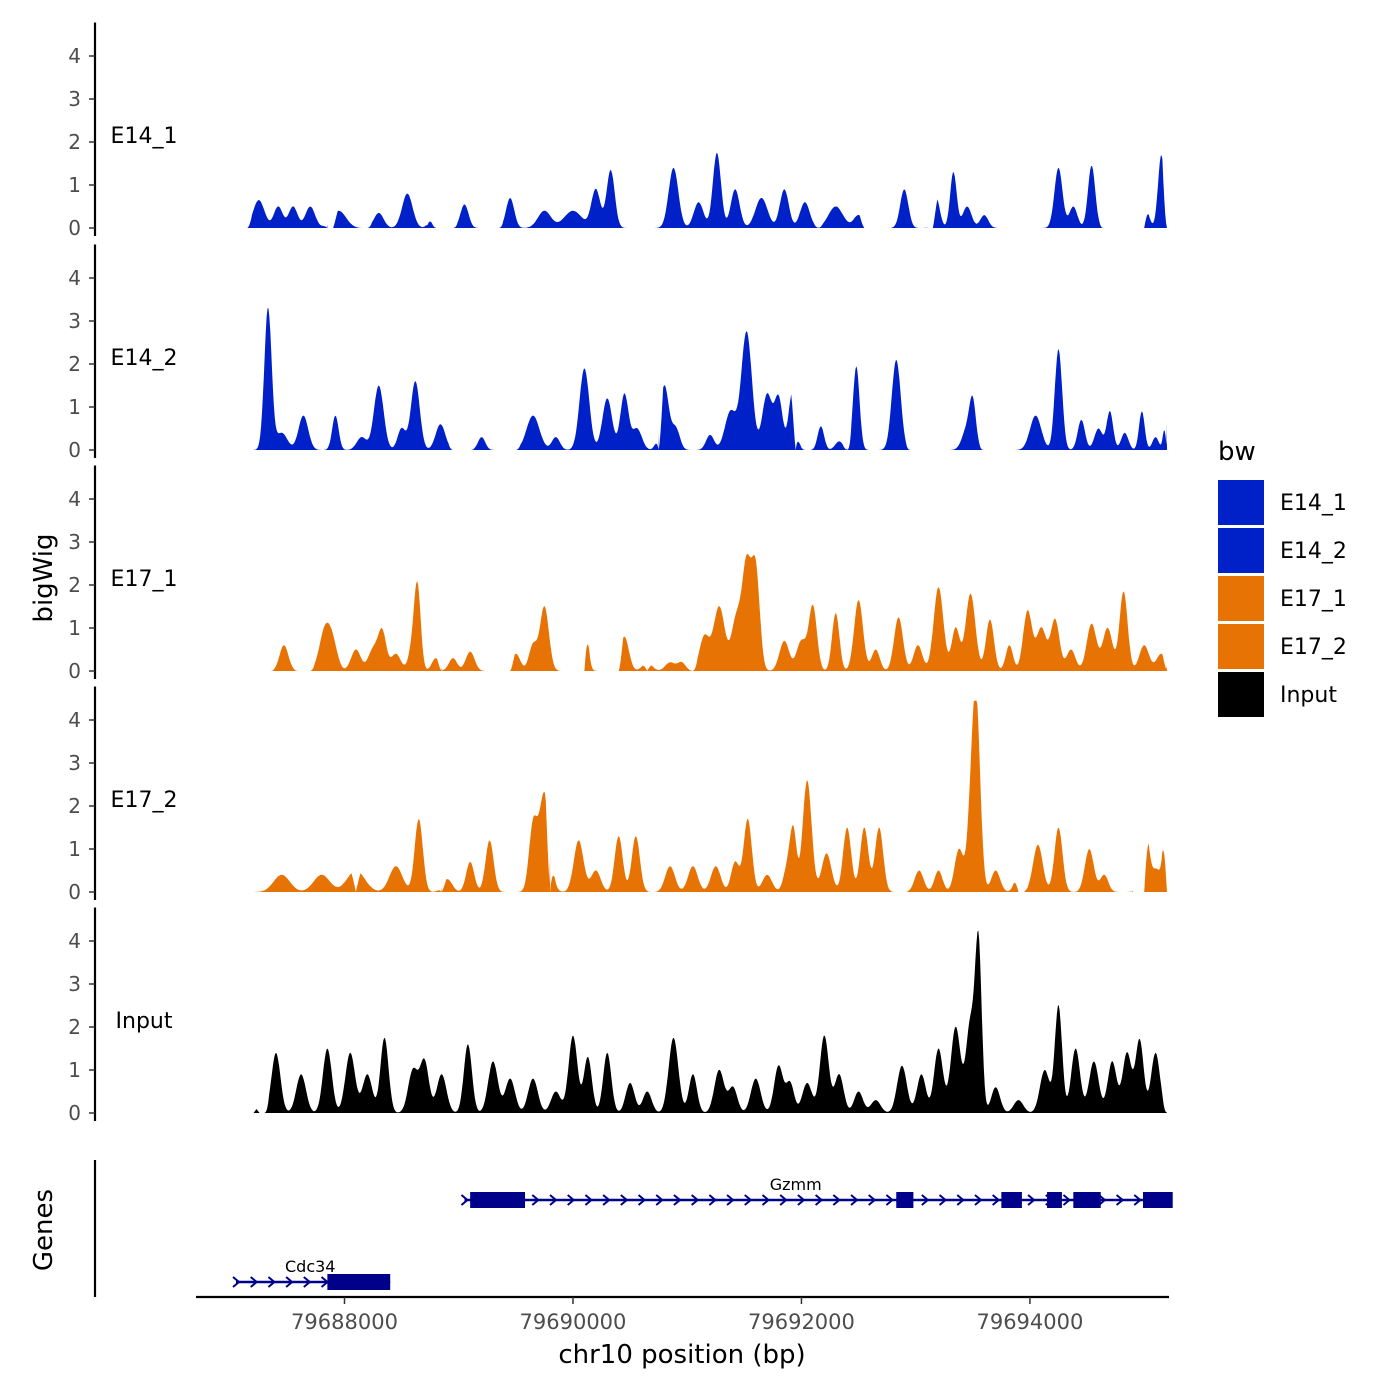  Describe the element at coordinates (44, 1230) in the screenshot. I see `genes-panel-title: Genes` at that location.